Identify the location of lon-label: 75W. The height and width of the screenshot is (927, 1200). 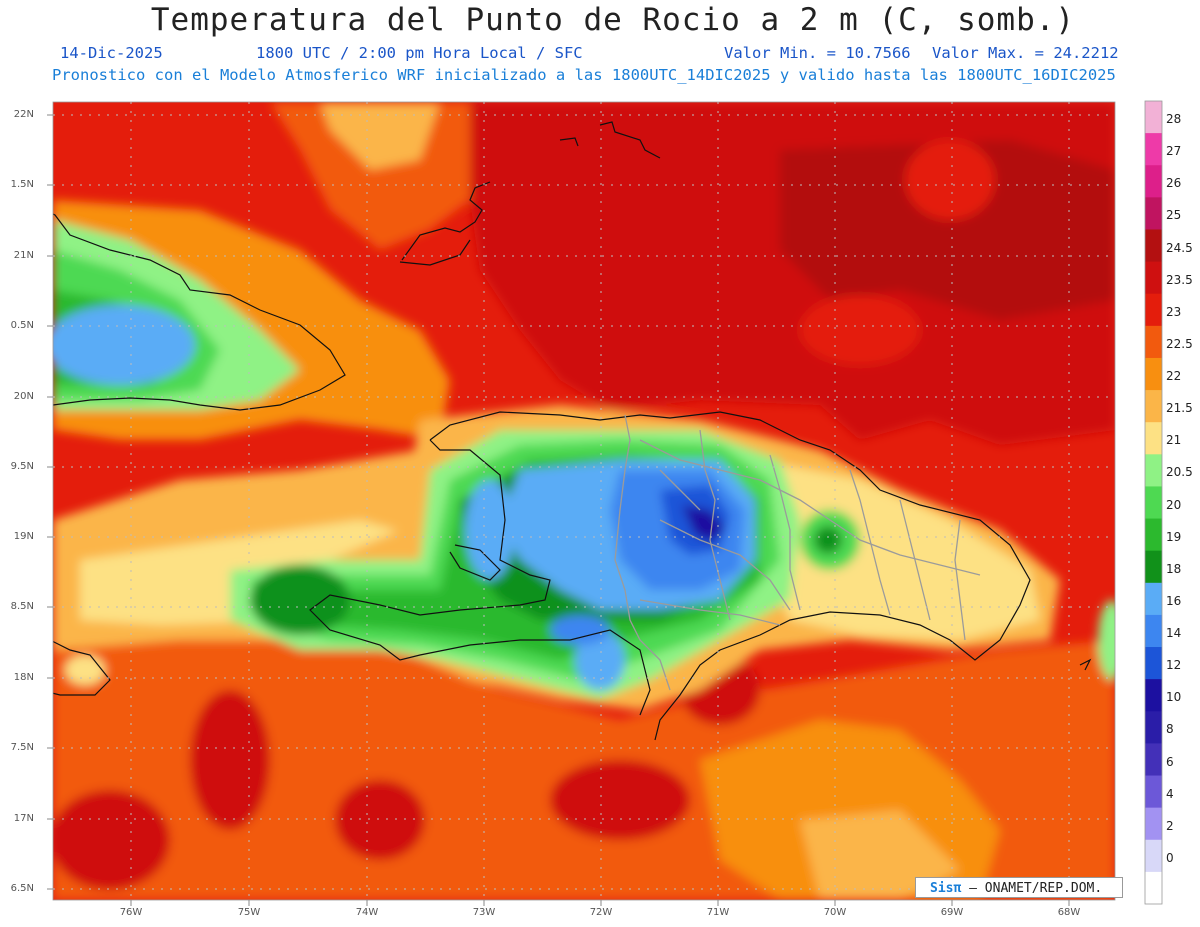
(249, 912).